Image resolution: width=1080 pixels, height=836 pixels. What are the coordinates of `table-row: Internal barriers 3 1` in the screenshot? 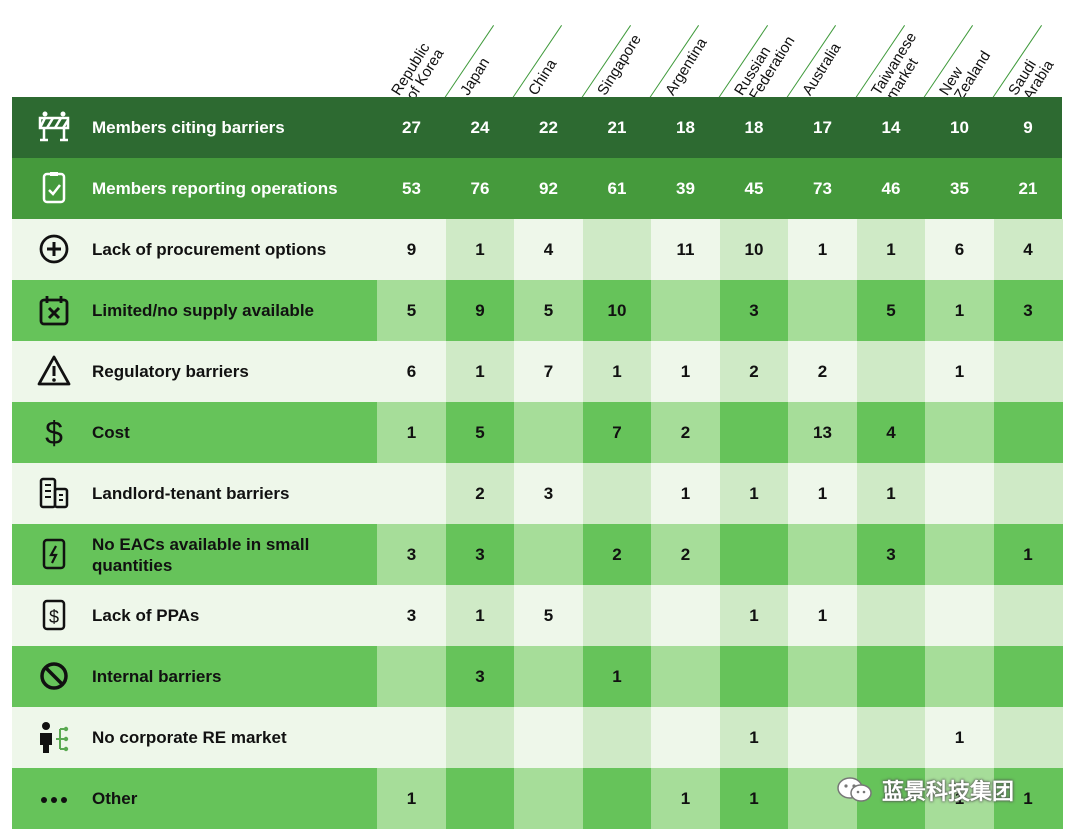 It's located at (537, 676).